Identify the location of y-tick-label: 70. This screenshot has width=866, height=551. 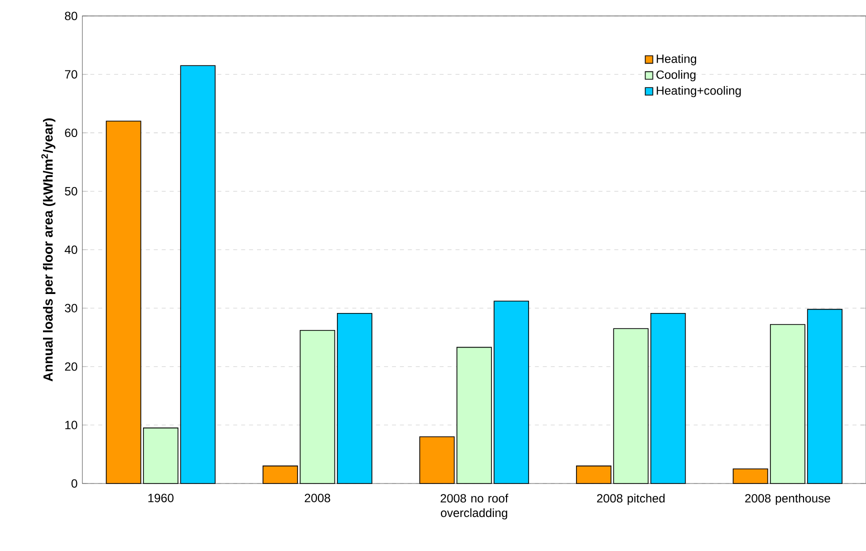
(71, 74).